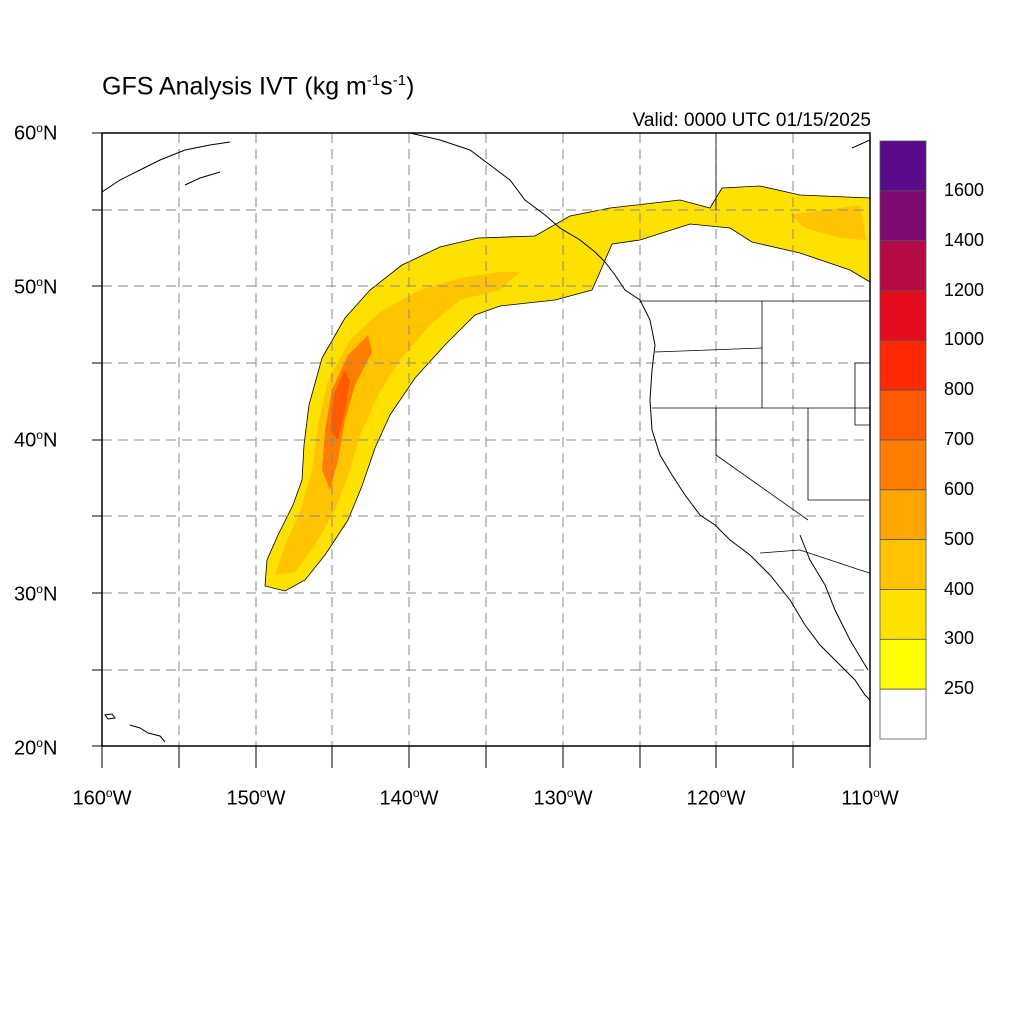 This screenshot has height=1024, width=1024. What do you see at coordinates (870, 798) in the screenshot?
I see `lon-label-110w: 110oW` at bounding box center [870, 798].